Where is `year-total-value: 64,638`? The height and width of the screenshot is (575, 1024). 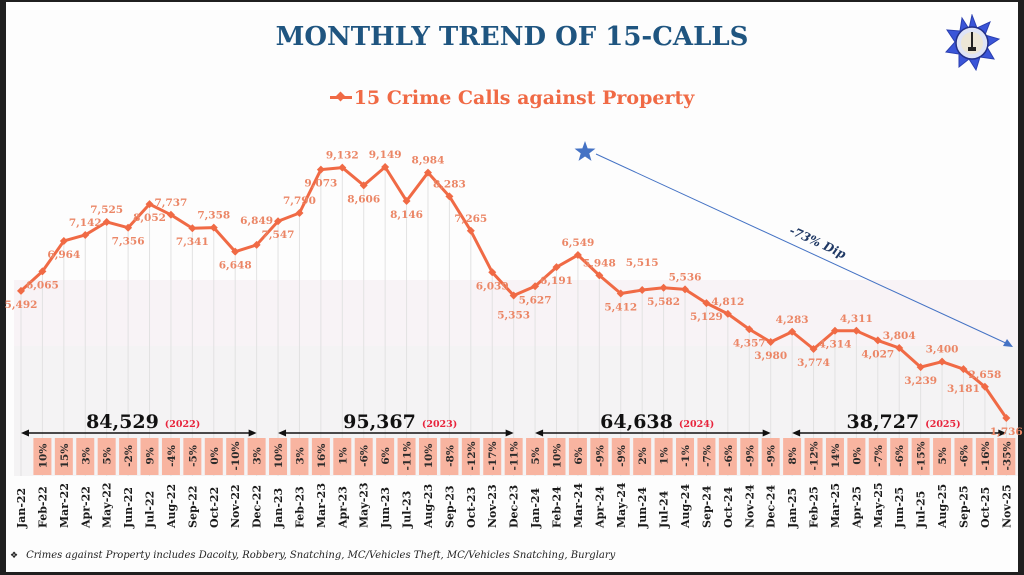 year-total-value: 64,638 is located at coordinates (636, 422).